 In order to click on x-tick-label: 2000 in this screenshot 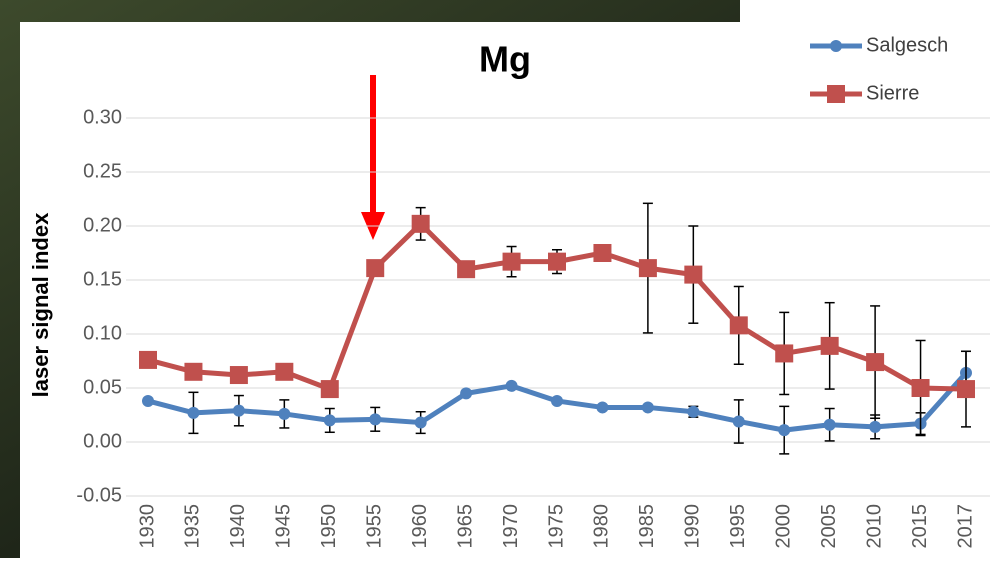, I will do `click(784, 526)`.